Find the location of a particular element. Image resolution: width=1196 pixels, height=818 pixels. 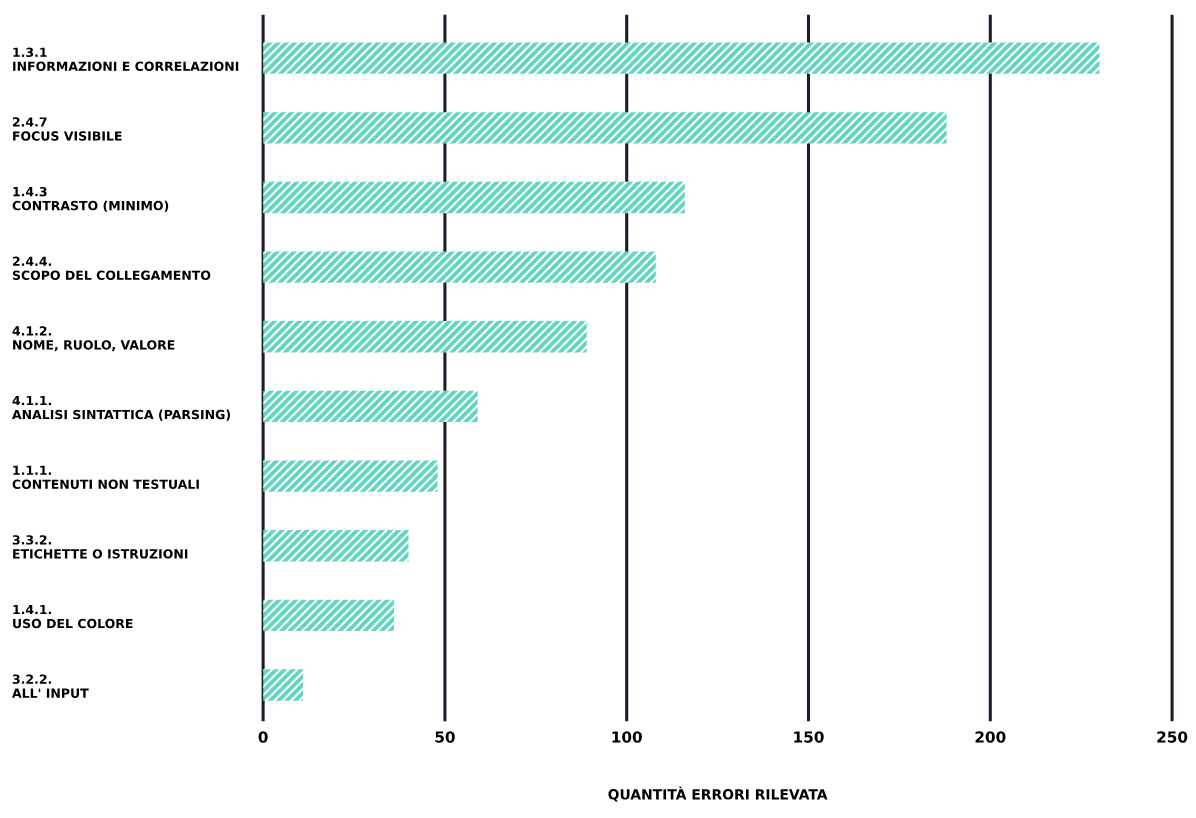

x-tick-label: 0 is located at coordinates (263, 737).